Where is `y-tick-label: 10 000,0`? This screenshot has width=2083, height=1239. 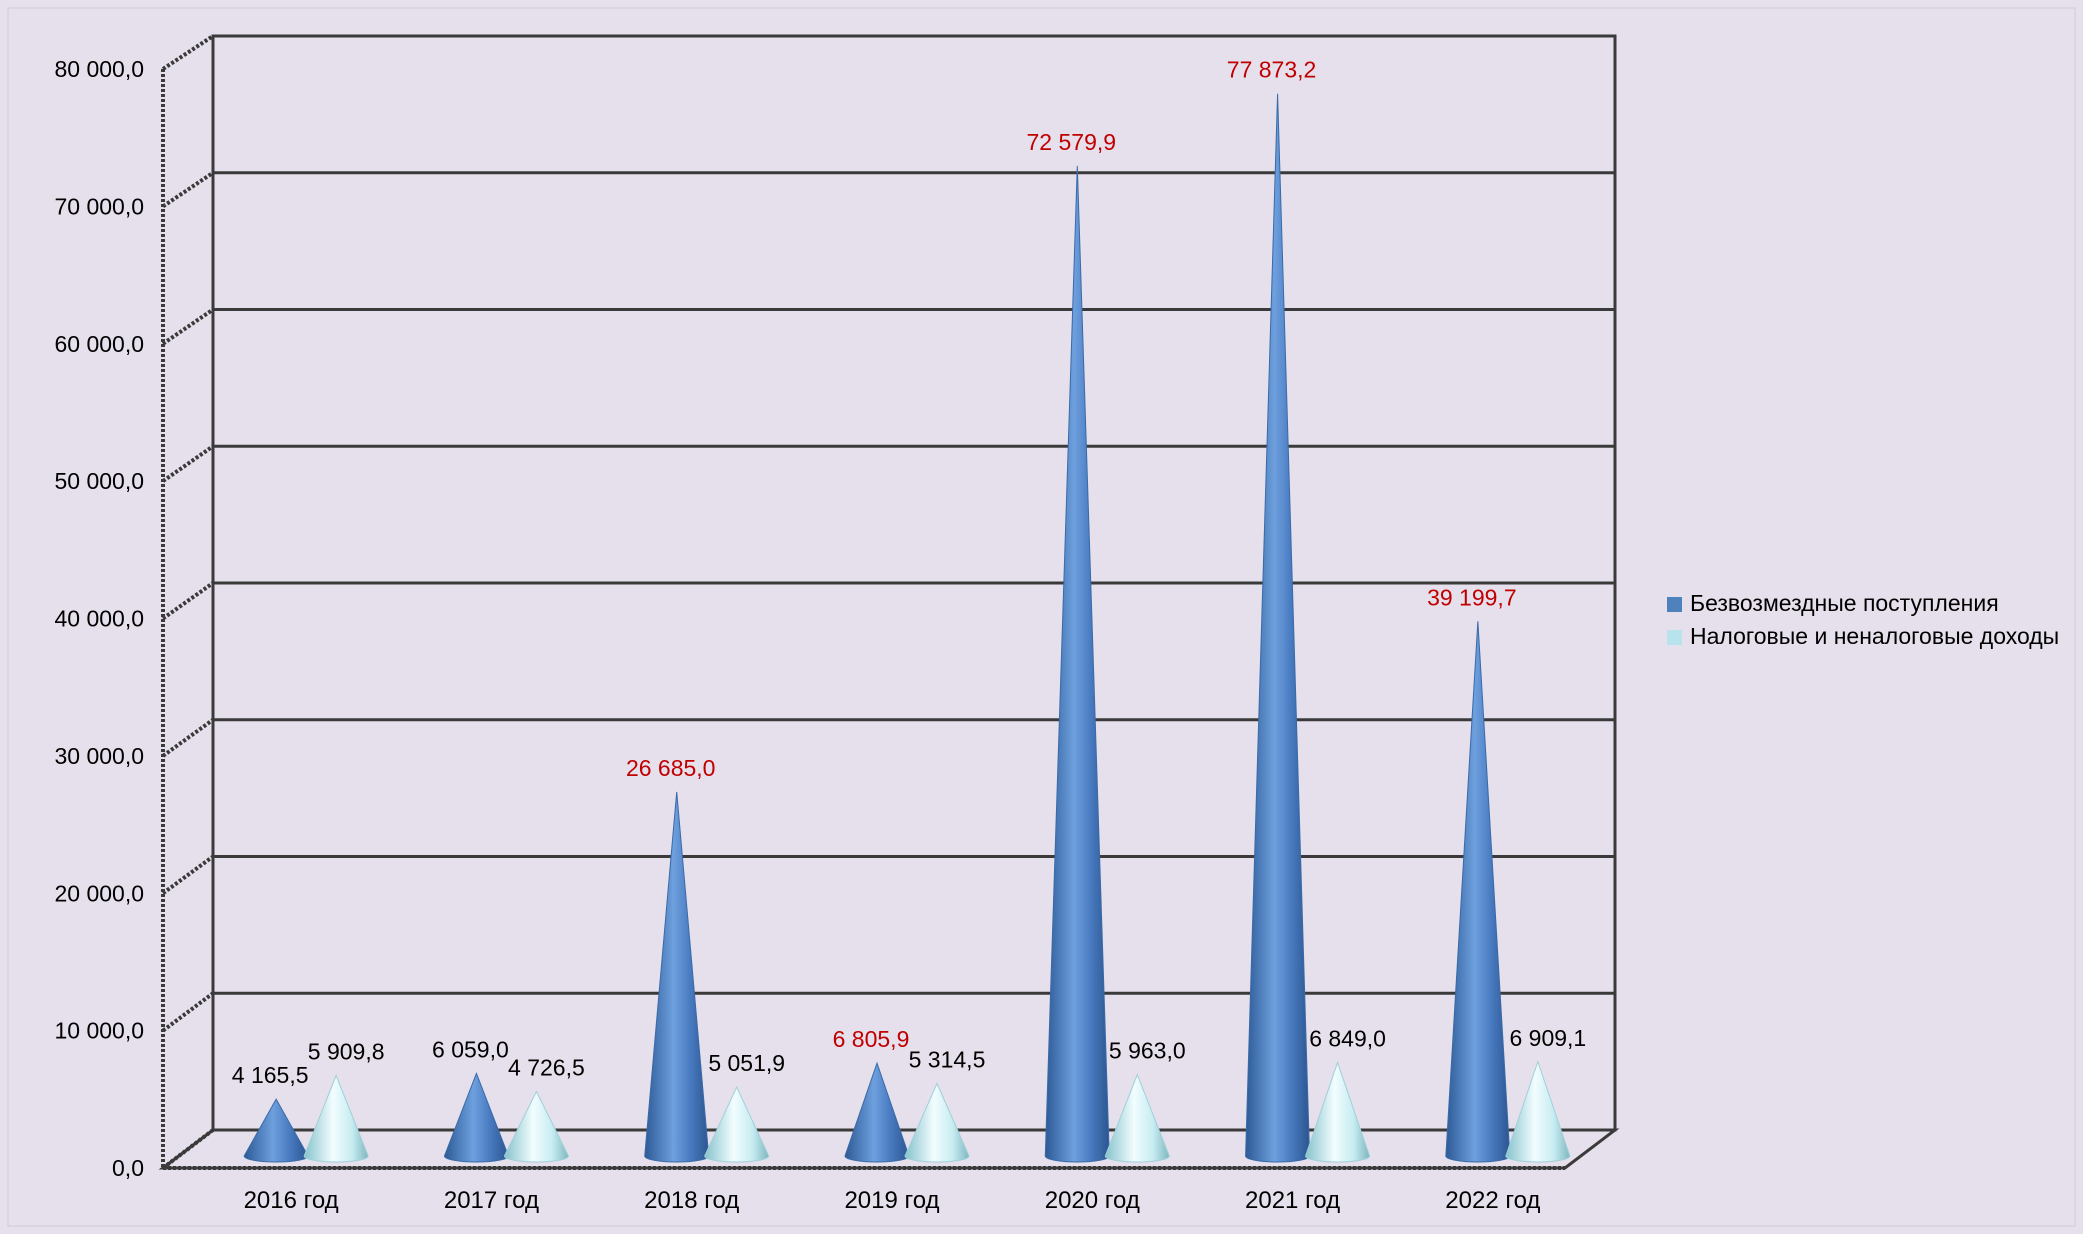 y-tick-label: 10 000,0 is located at coordinates (99, 1031).